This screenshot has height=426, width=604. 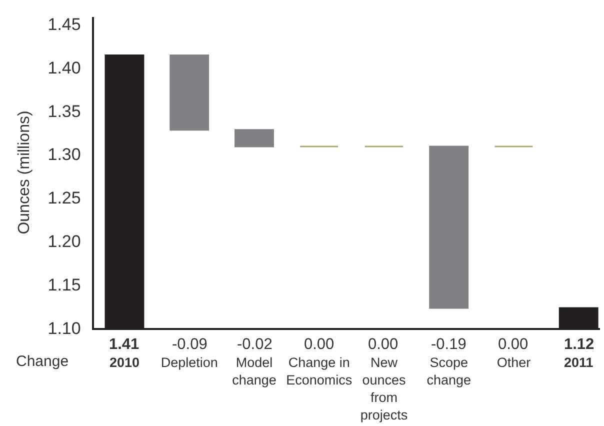 What do you see at coordinates (189, 362) in the screenshot?
I see `x-tick-label: Depletion` at bounding box center [189, 362].